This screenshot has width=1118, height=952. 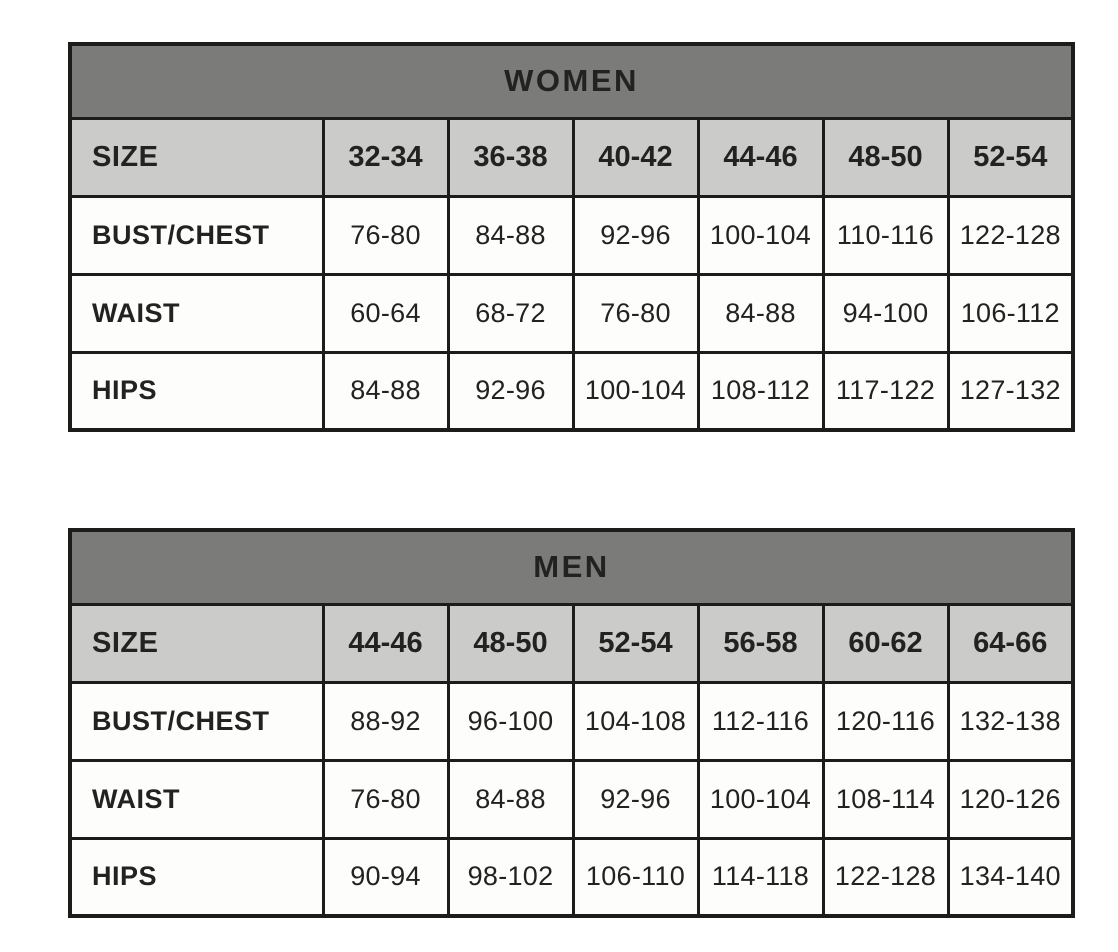 I want to click on women-waist-value: 60-64, so click(x=385, y=313).